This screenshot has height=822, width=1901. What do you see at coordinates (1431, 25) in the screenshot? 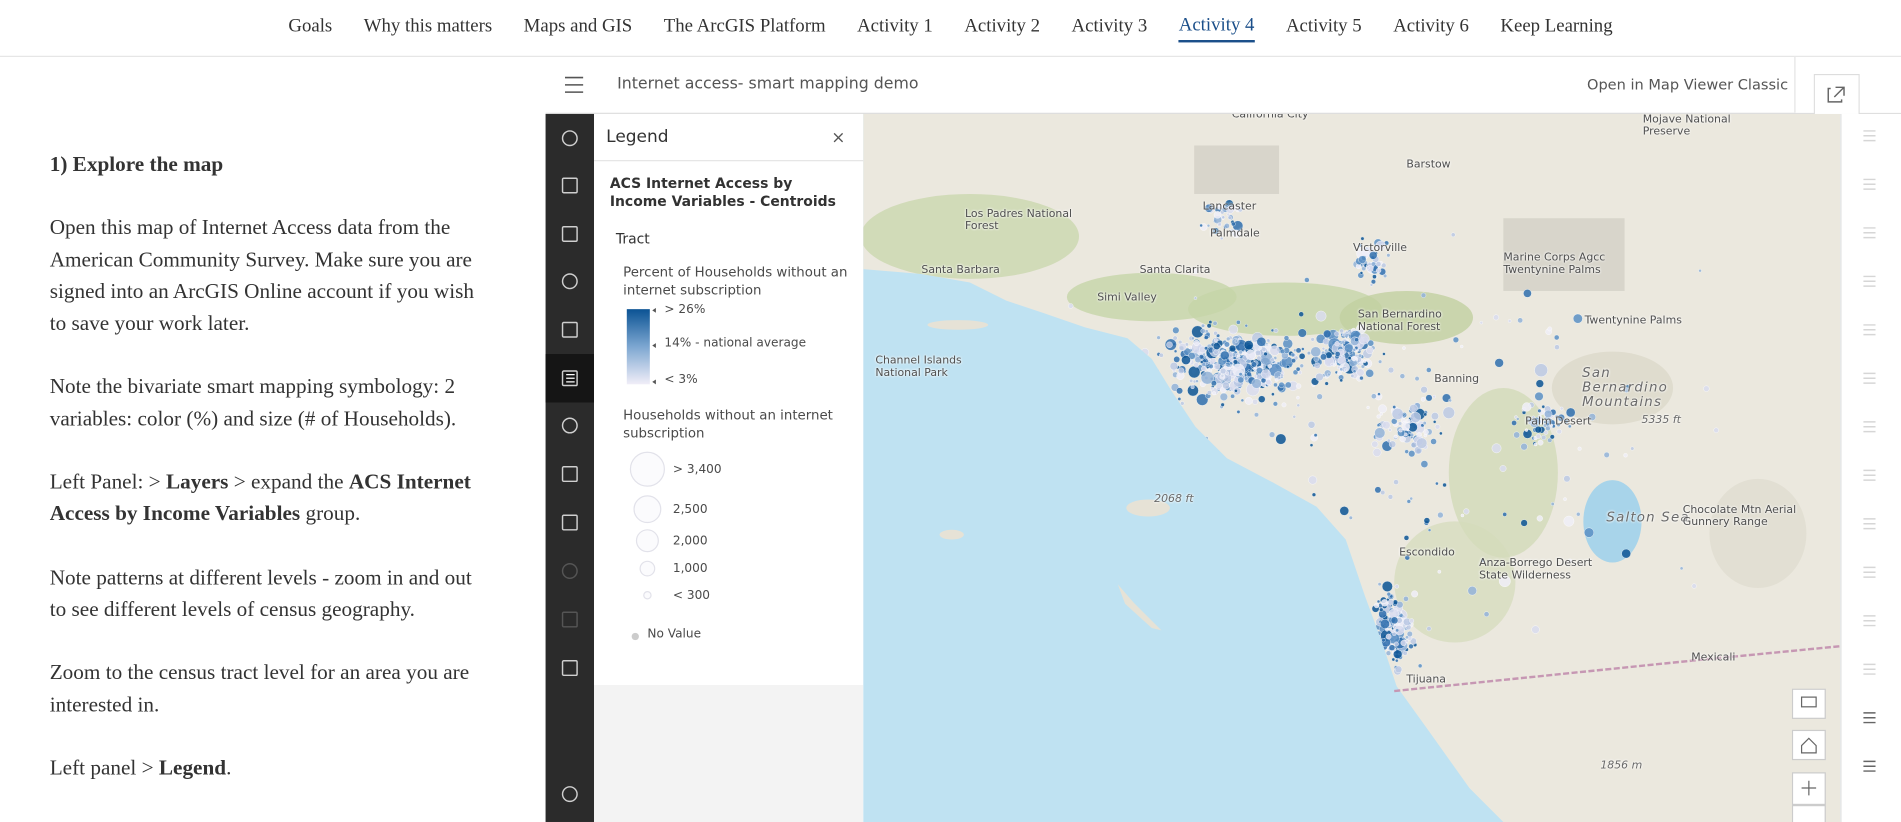
I see `nav-link: Activity 6` at bounding box center [1431, 25].